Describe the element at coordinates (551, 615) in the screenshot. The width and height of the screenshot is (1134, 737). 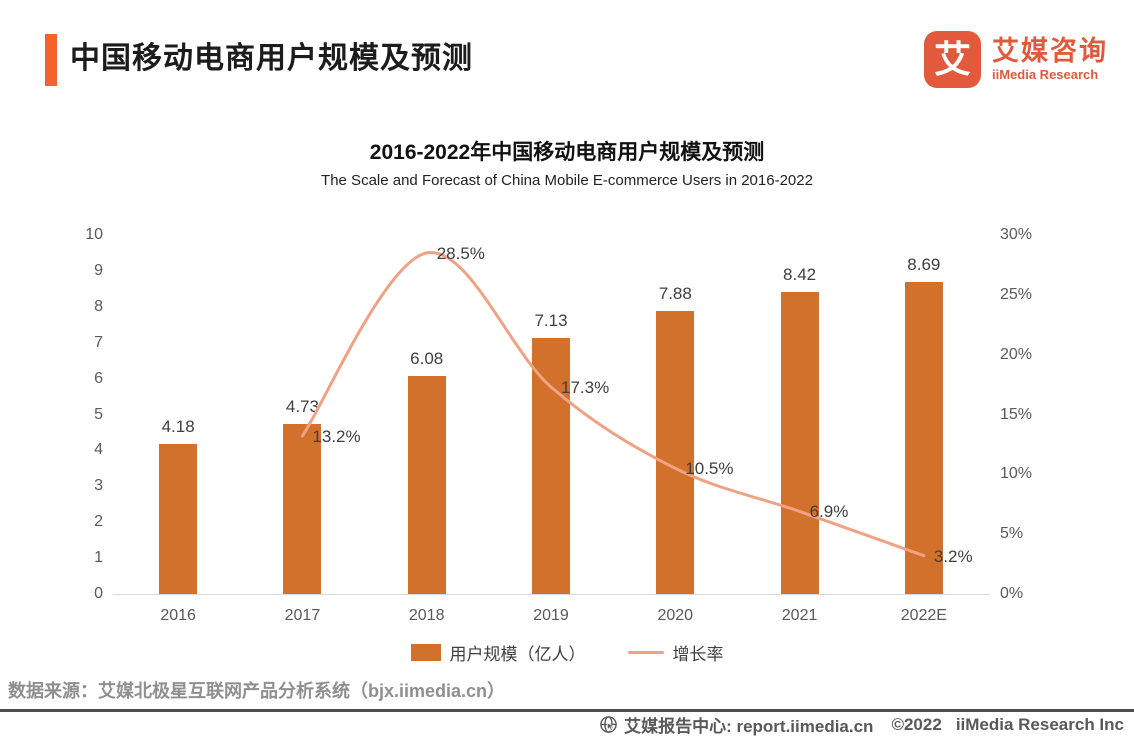
I see `x-axis-label: 2019` at that location.